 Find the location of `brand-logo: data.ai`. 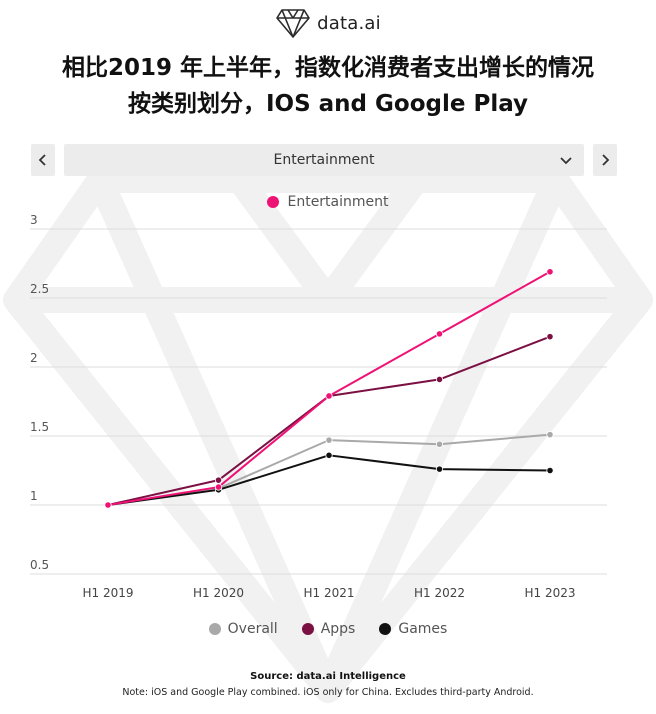

brand-logo: data.ai is located at coordinates (328, 23).